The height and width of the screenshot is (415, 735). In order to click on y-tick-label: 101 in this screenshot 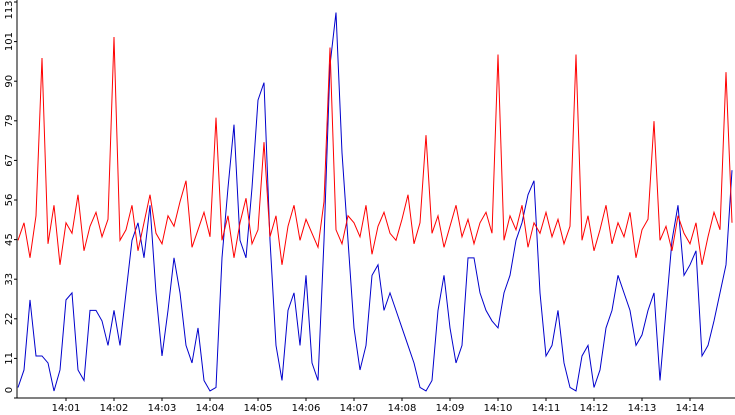, I will do `click(9, 41)`.